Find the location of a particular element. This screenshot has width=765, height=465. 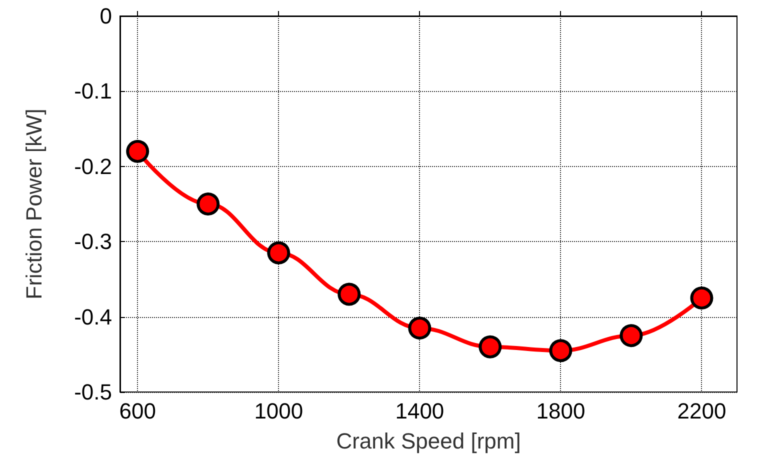

x-axis-title: Crank Speed [rpm] is located at coordinates (428, 441).